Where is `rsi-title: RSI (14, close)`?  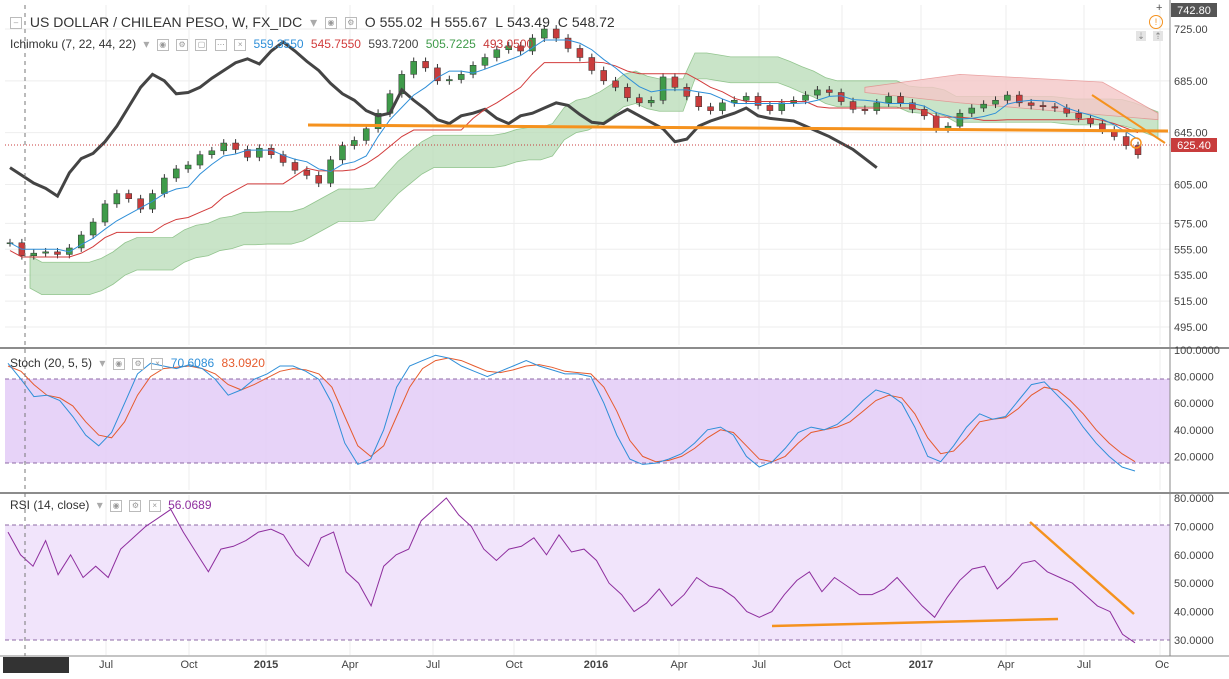
rsi-title: RSI (14, close) is located at coordinates (50, 505).